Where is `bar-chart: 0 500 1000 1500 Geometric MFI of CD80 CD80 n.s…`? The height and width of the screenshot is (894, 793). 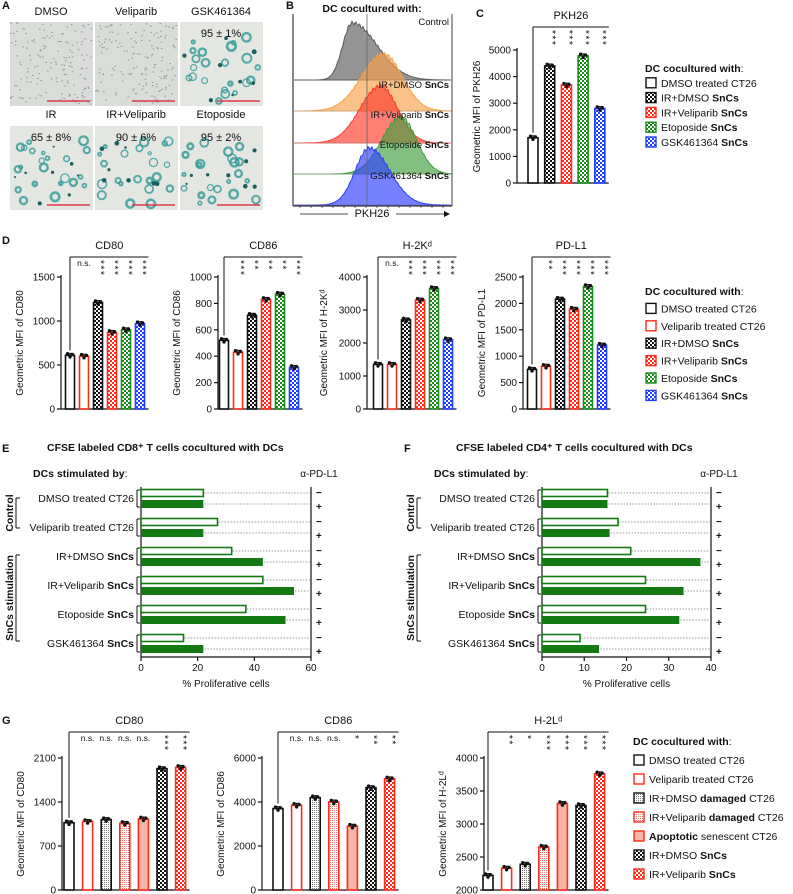
bar-chart: 0 500 1000 1500 Geometric MFI of CD80 CD80 n.s… is located at coordinates (82, 328).